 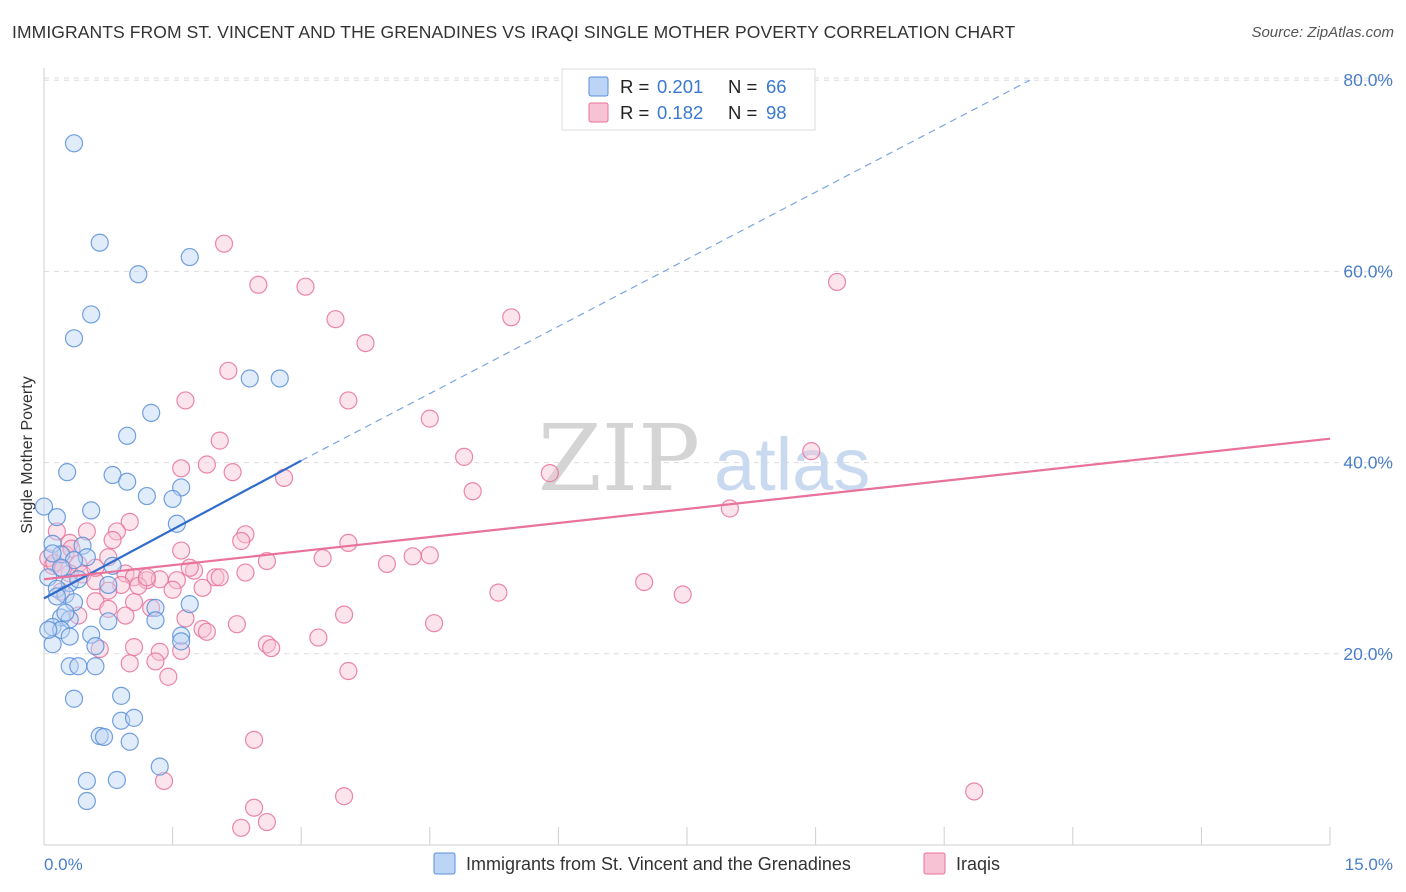 What do you see at coordinates (792, 464) in the screenshot?
I see `watermark-atlas: atlas` at bounding box center [792, 464].